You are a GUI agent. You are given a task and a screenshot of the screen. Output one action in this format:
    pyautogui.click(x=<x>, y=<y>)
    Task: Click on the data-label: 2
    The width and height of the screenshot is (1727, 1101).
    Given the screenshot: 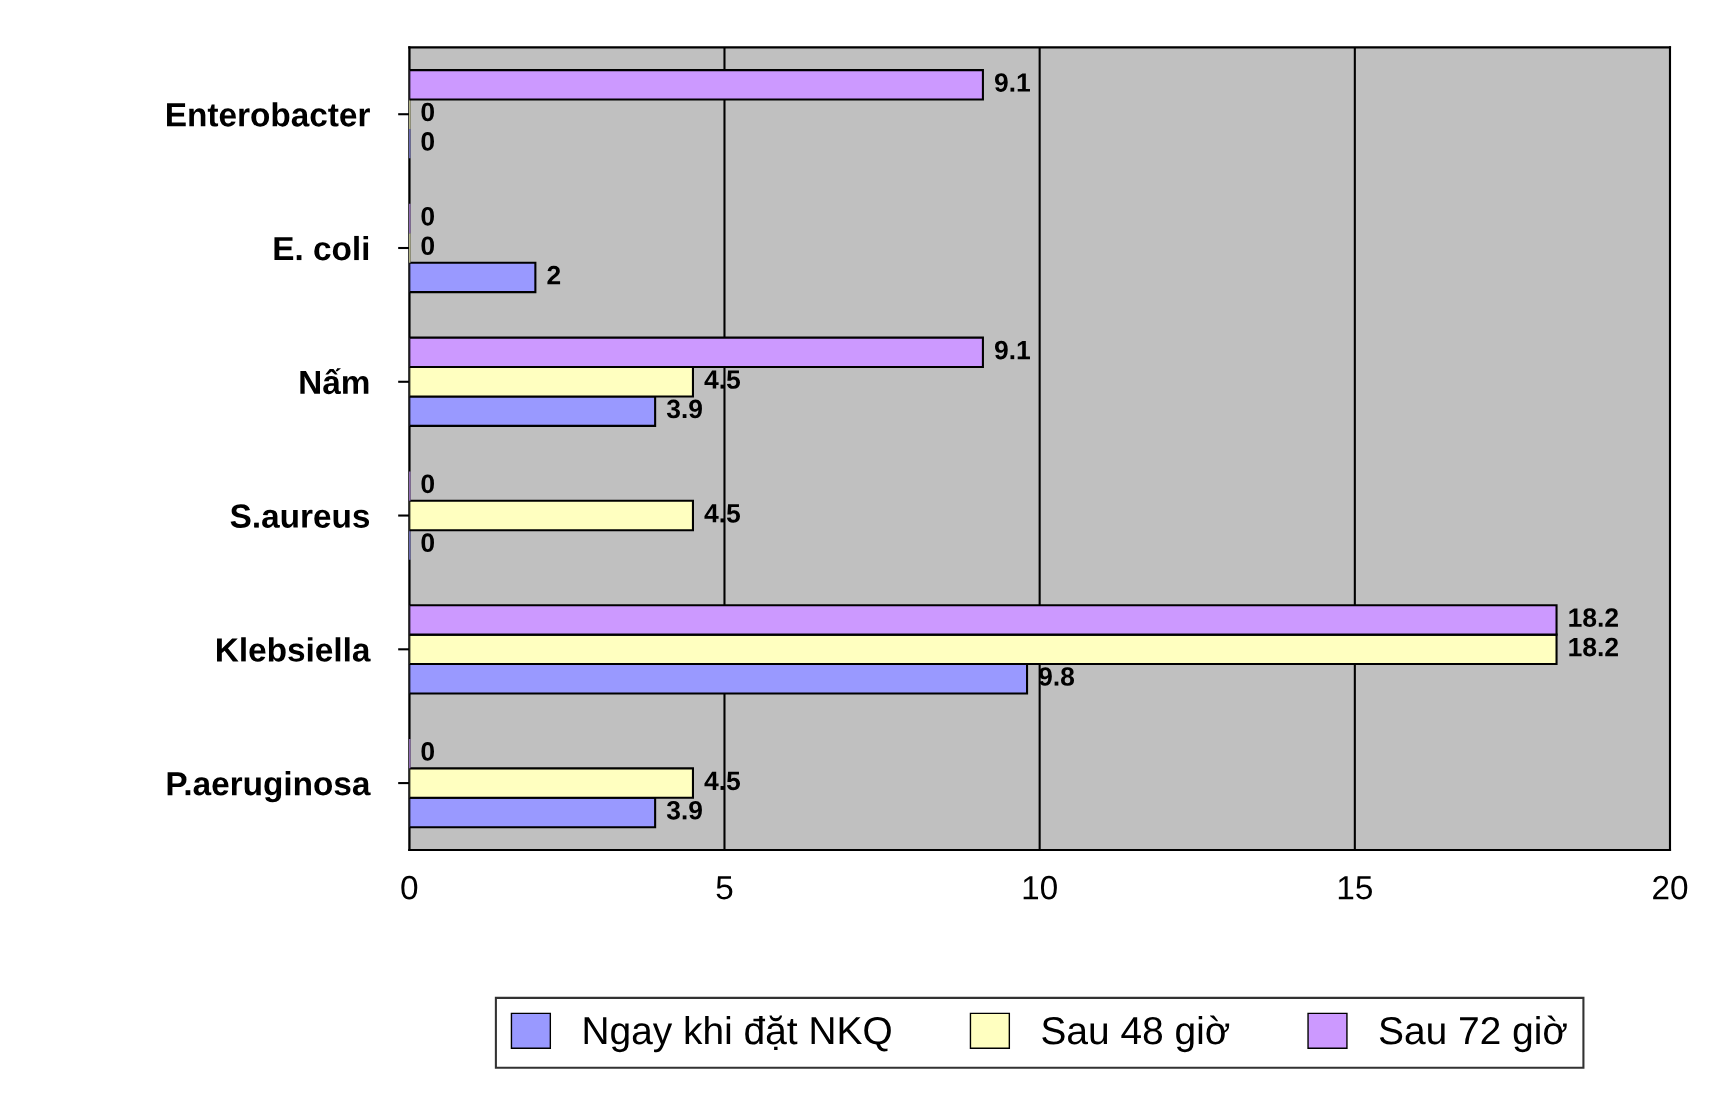 What is the action you would take?
    pyautogui.click(x=554, y=275)
    